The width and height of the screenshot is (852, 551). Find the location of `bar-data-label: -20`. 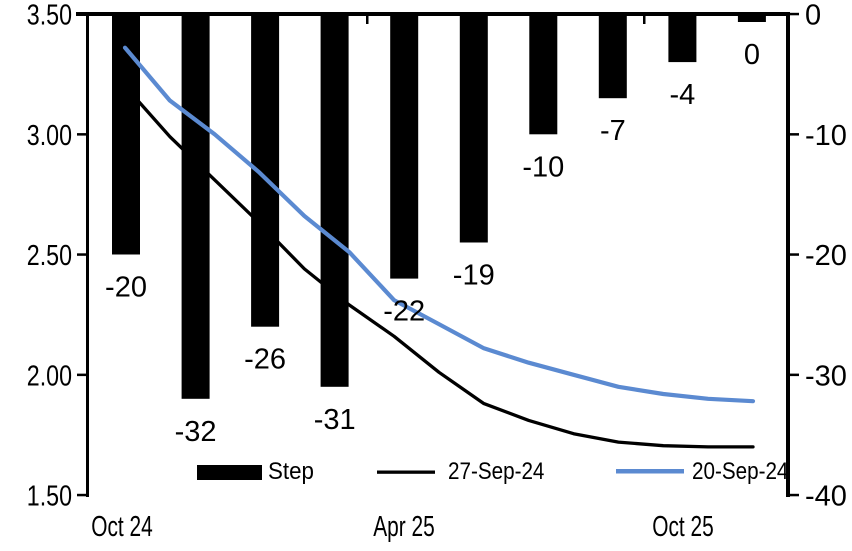

bar-data-label: -20 is located at coordinates (126, 288).